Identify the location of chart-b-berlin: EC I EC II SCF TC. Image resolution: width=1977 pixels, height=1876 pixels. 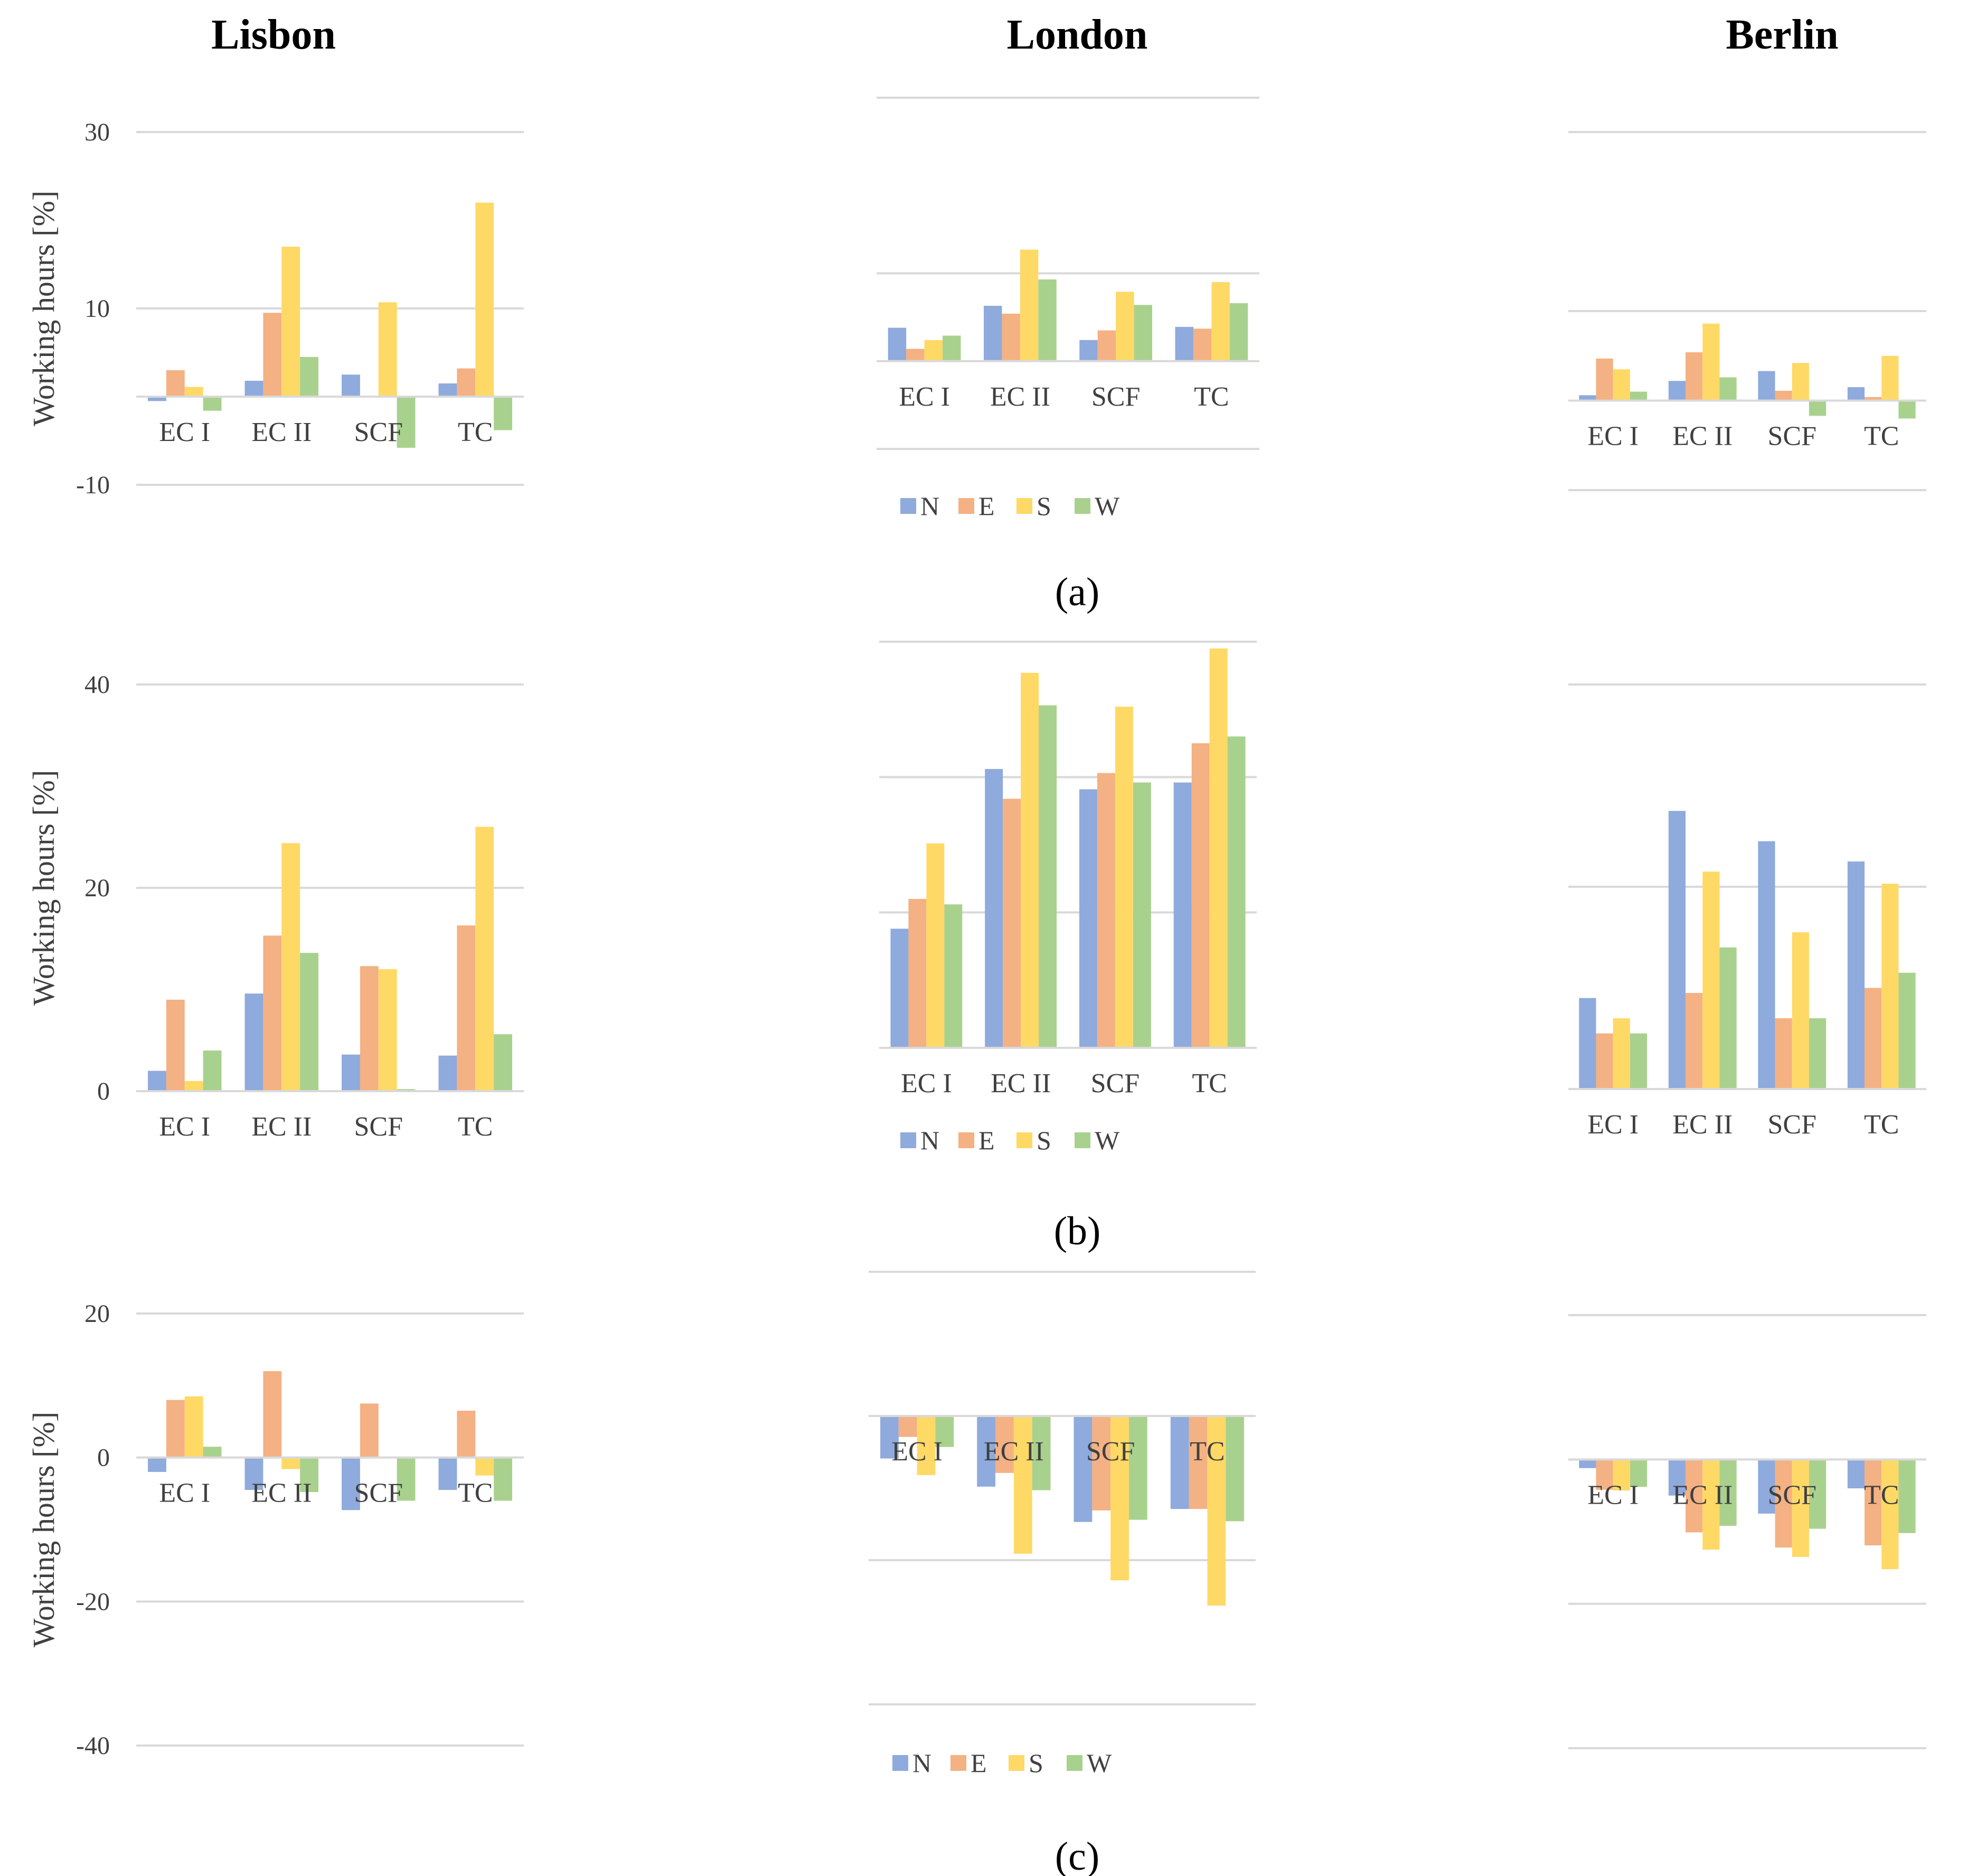
(1747, 911).